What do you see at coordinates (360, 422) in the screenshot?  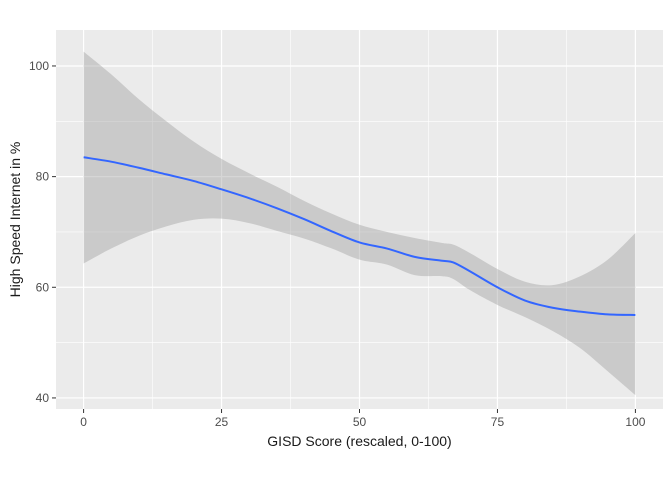 I see `x-tick-label: 50` at bounding box center [360, 422].